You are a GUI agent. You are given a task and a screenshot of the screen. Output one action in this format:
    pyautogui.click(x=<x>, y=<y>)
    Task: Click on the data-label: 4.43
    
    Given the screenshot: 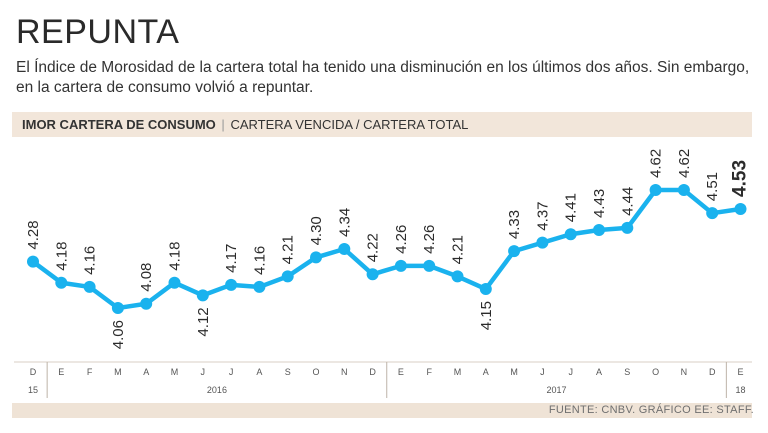 What is the action you would take?
    pyautogui.click(x=599, y=203)
    